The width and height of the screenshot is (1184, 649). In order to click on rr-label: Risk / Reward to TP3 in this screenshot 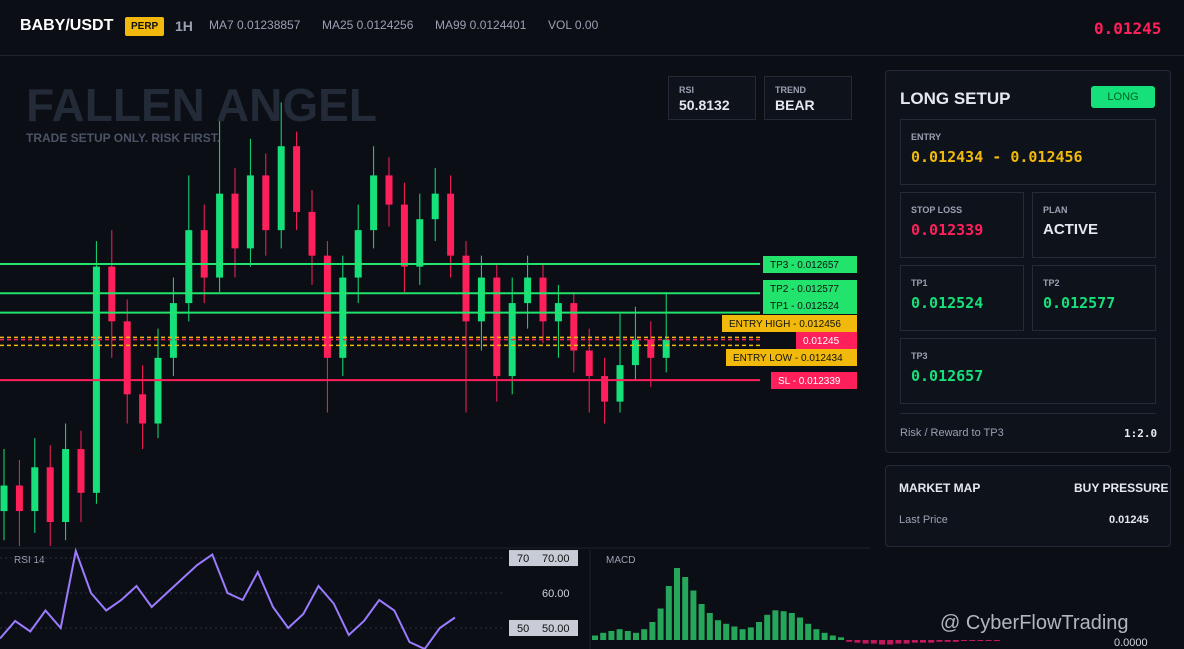, I will do `click(952, 433)`.